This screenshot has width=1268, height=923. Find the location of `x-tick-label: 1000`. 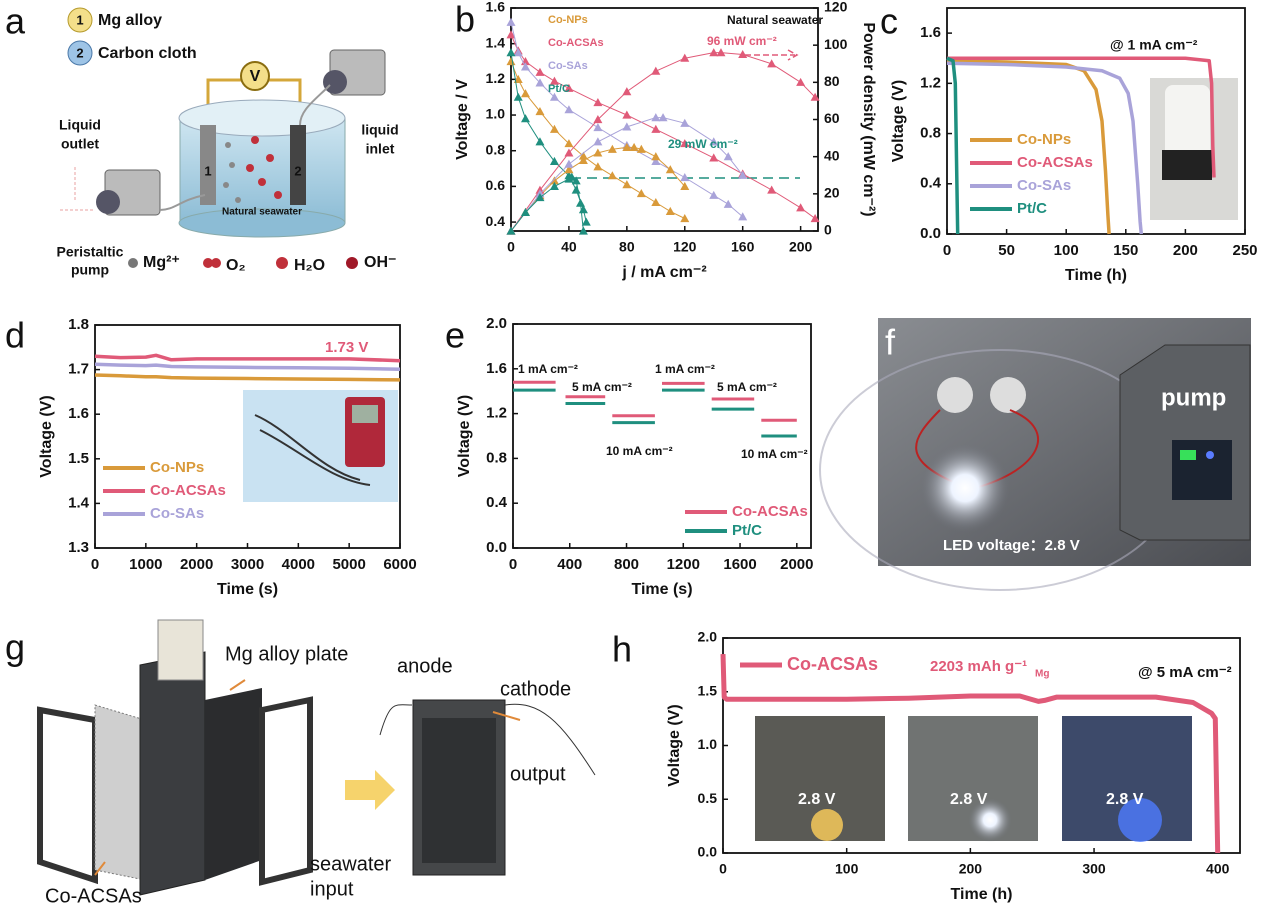

x-tick-label: 1000 is located at coordinates (145, 564).